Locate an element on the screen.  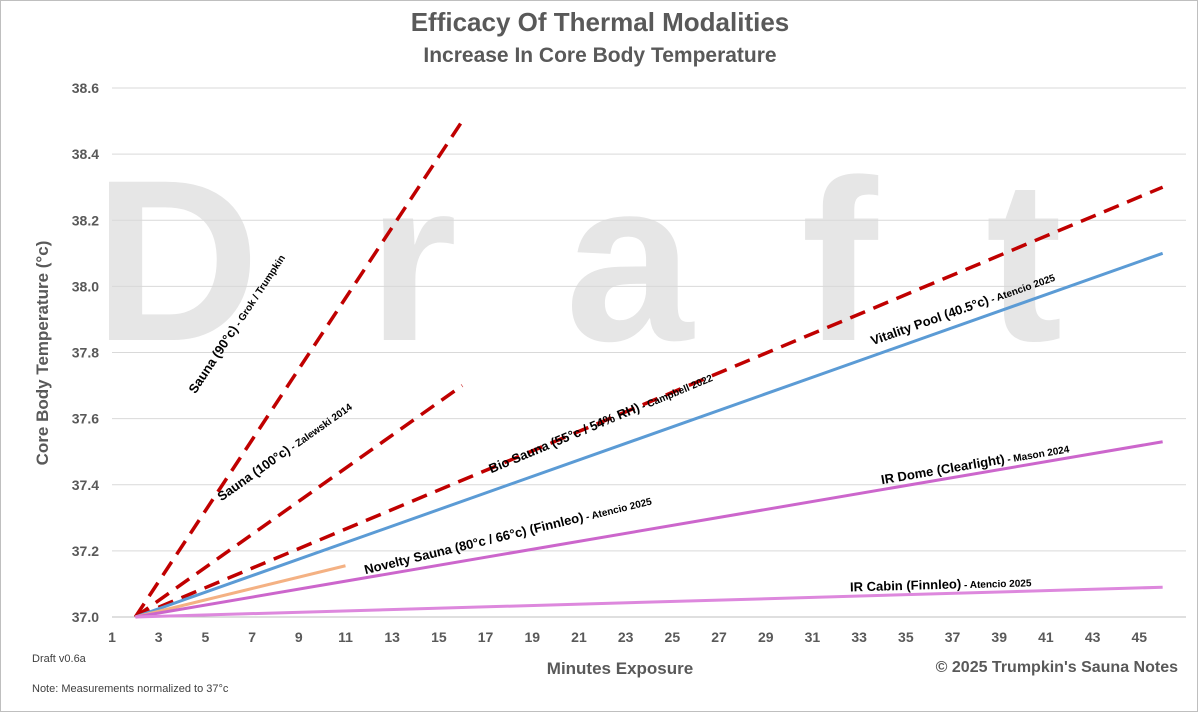
y-tick-label: 37.8 is located at coordinates (85, 353).